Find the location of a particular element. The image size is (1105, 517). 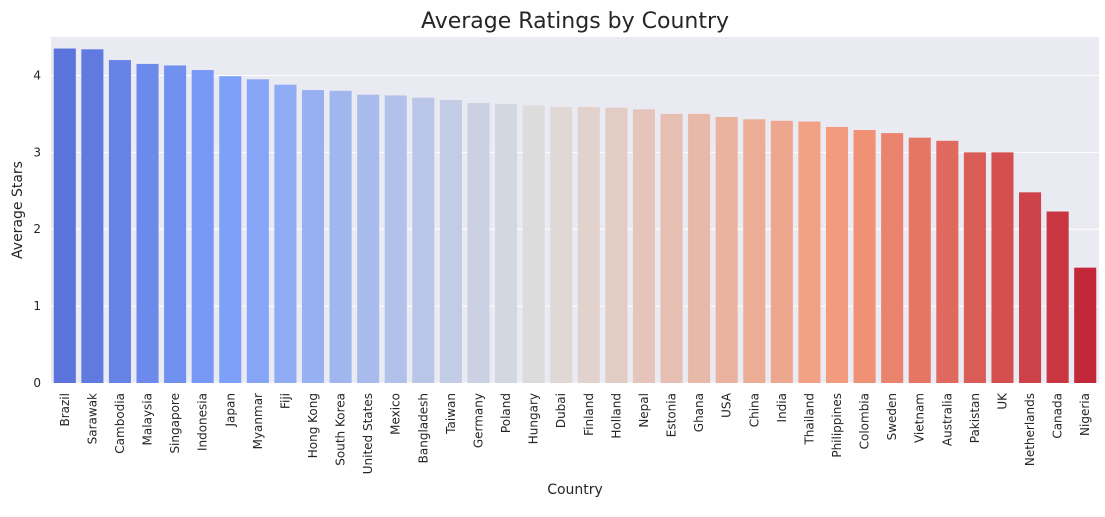

x-tick-label: Vietnam is located at coordinates (920, 418).